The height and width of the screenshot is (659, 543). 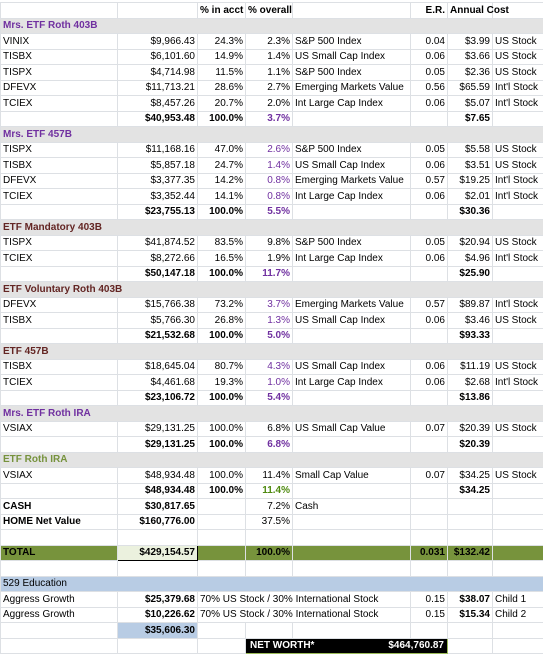 I want to click on pct-overall: 0.8%, so click(x=269, y=196).